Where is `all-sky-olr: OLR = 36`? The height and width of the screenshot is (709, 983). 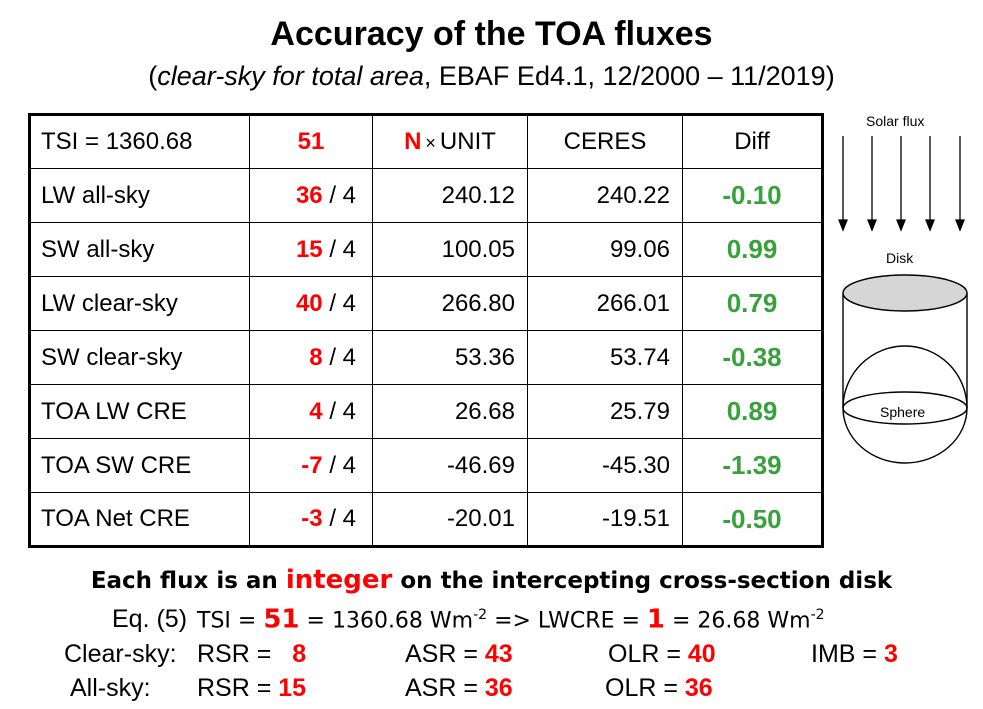
all-sky-olr: OLR = 36 is located at coordinates (659, 688).